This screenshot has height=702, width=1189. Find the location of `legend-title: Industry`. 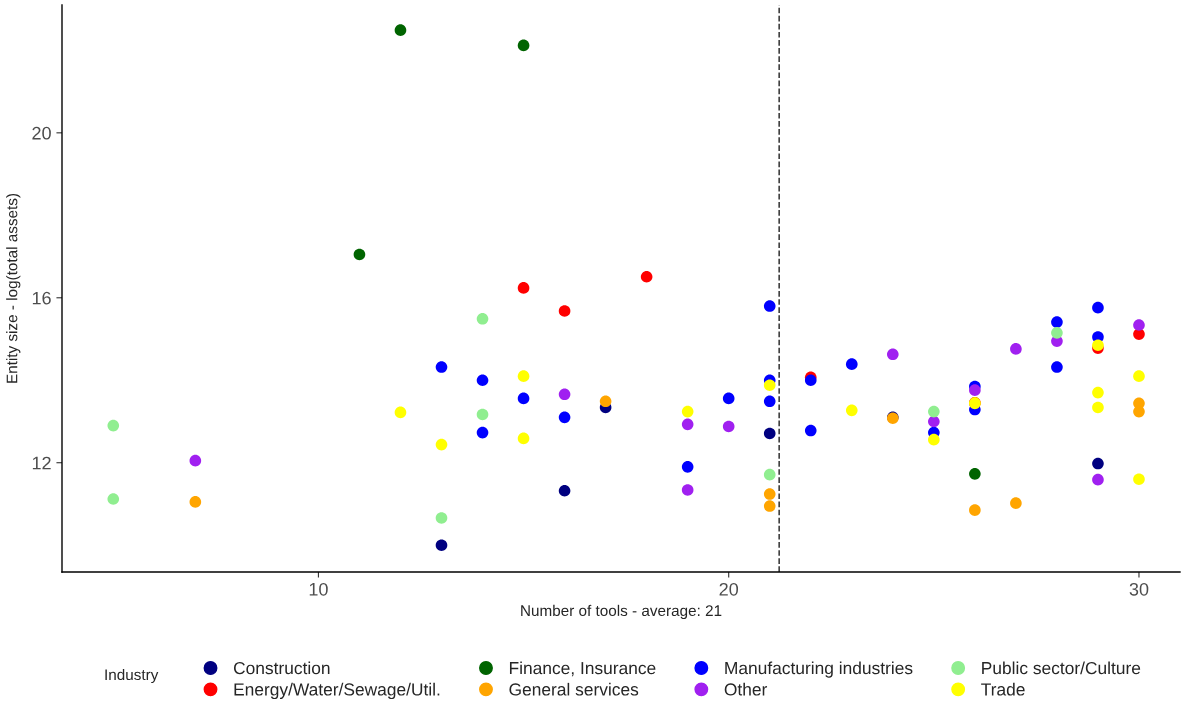

legend-title: Industry is located at coordinates (132, 676).